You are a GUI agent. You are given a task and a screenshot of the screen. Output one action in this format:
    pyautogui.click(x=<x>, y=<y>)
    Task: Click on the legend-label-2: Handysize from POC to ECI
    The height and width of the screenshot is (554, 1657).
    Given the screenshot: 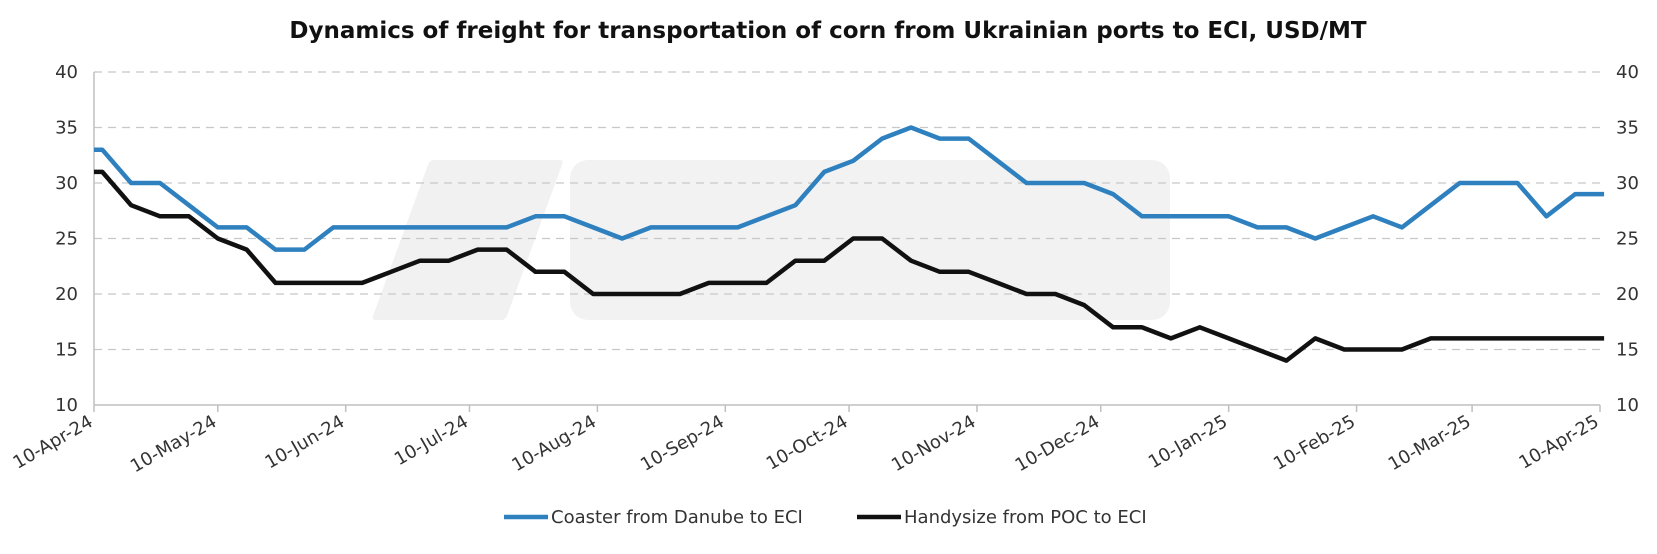 What is the action you would take?
    pyautogui.click(x=1025, y=517)
    